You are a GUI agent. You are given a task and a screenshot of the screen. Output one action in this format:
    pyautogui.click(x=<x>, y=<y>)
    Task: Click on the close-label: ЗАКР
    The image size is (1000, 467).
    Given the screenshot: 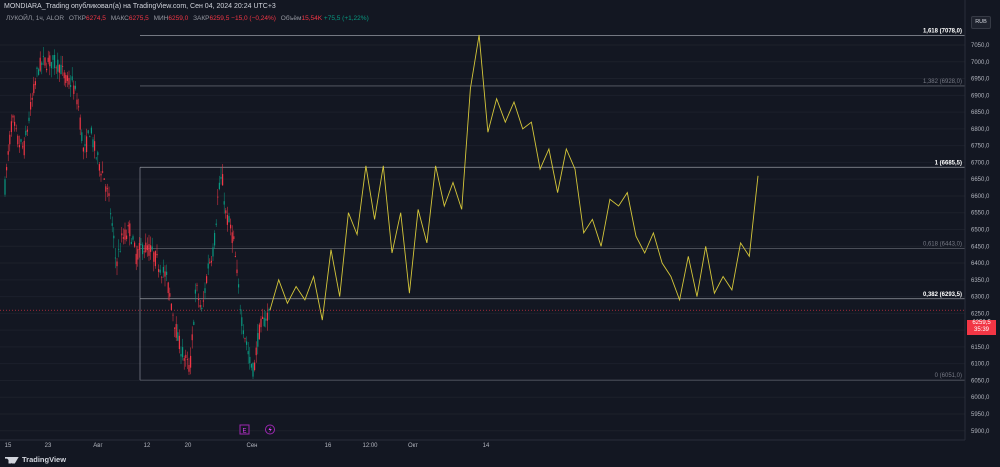 What is the action you would take?
    pyautogui.click(x=201, y=18)
    